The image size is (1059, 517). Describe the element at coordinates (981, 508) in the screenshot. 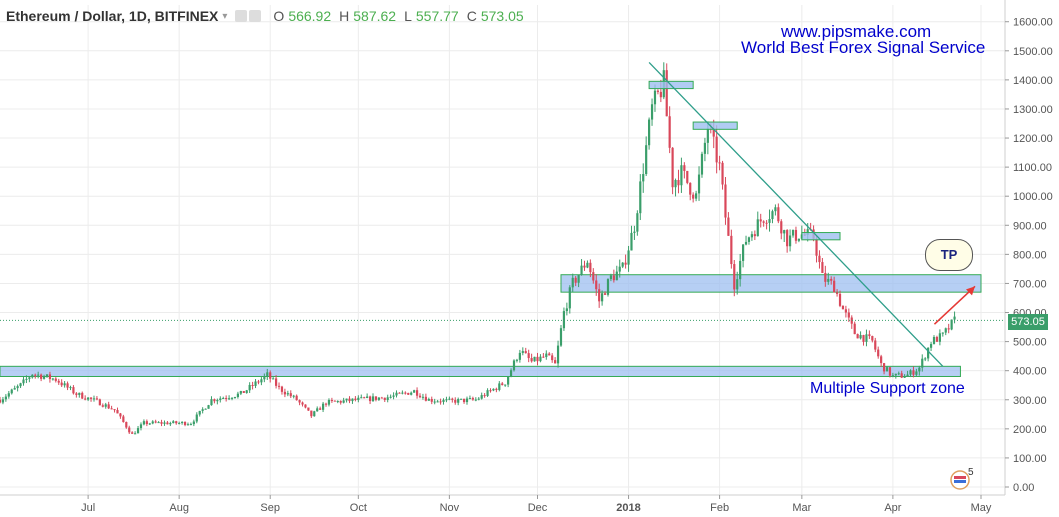

I see `x-tick-label: May` at that location.